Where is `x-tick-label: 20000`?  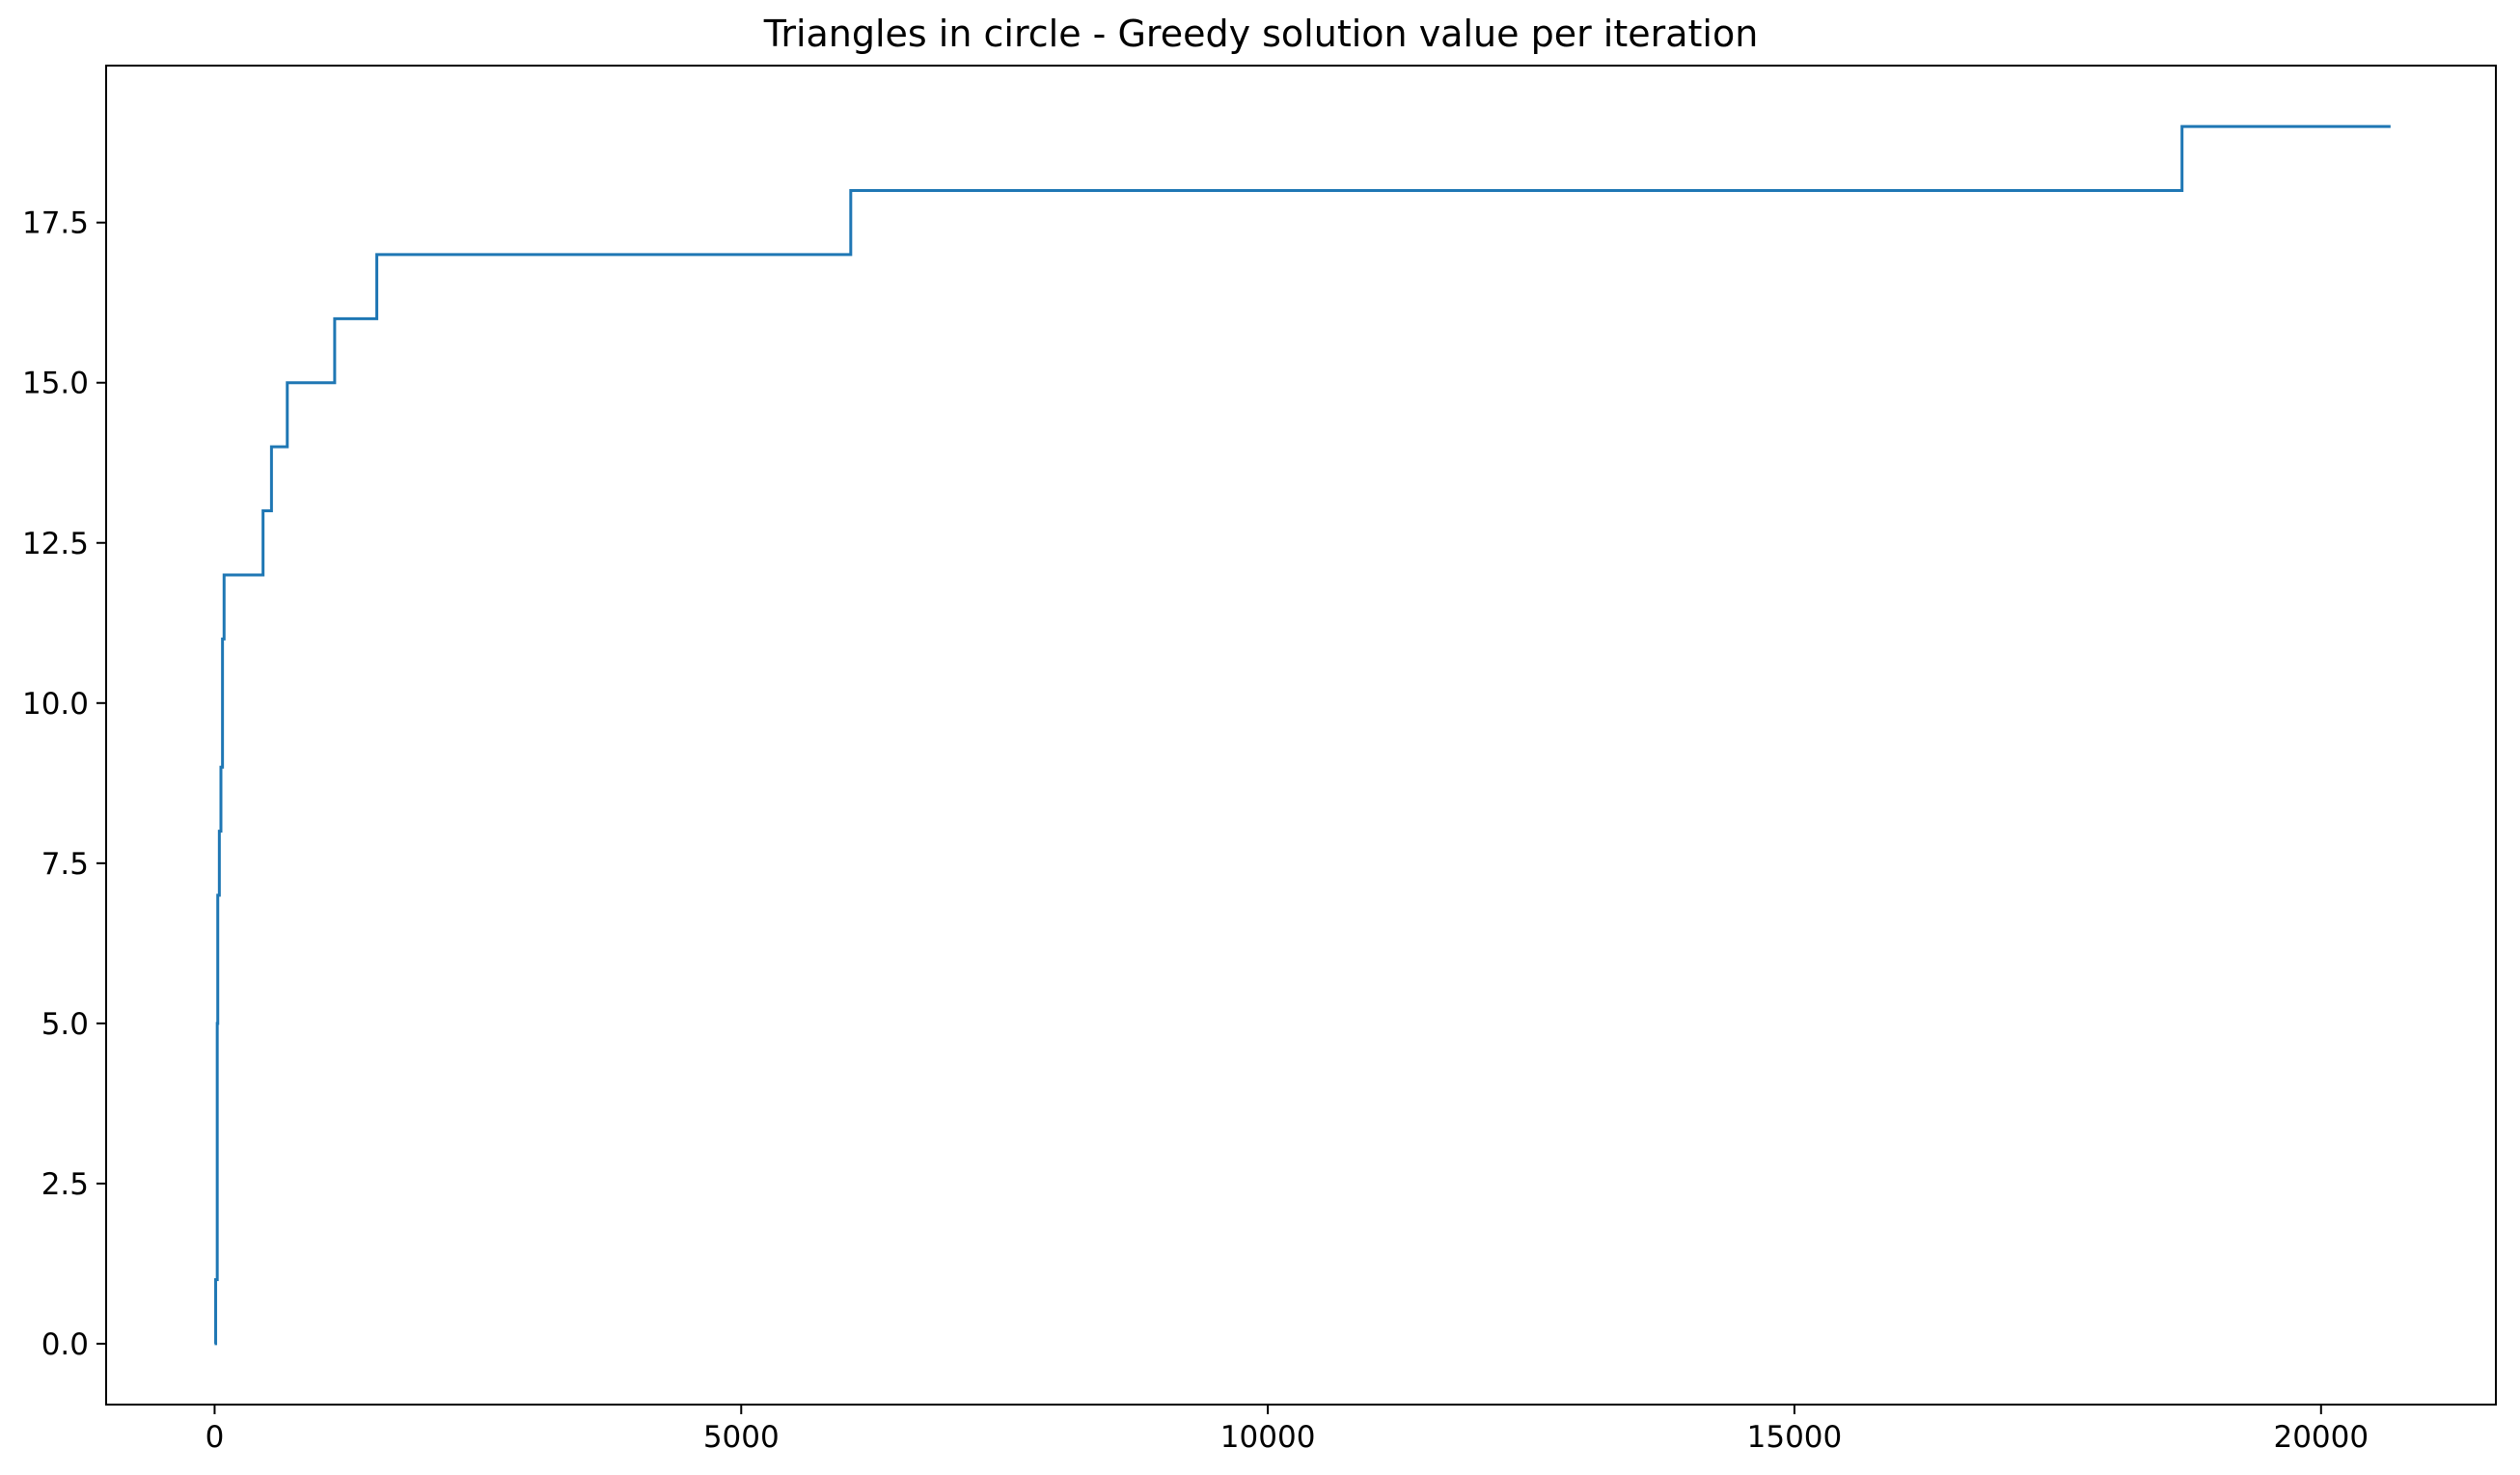
x-tick-label: 20000 is located at coordinates (2321, 1437).